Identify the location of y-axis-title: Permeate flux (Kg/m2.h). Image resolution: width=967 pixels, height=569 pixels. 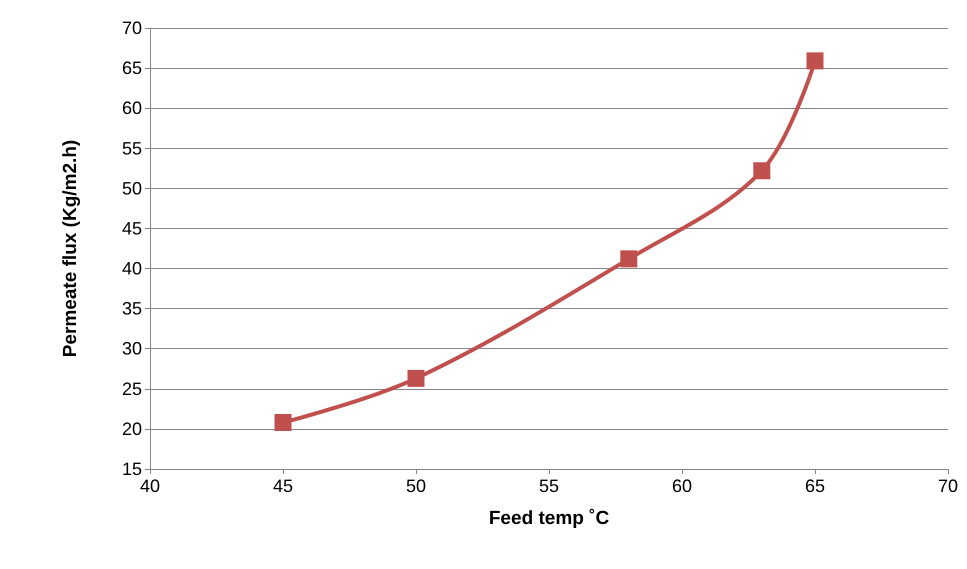
(70, 249).